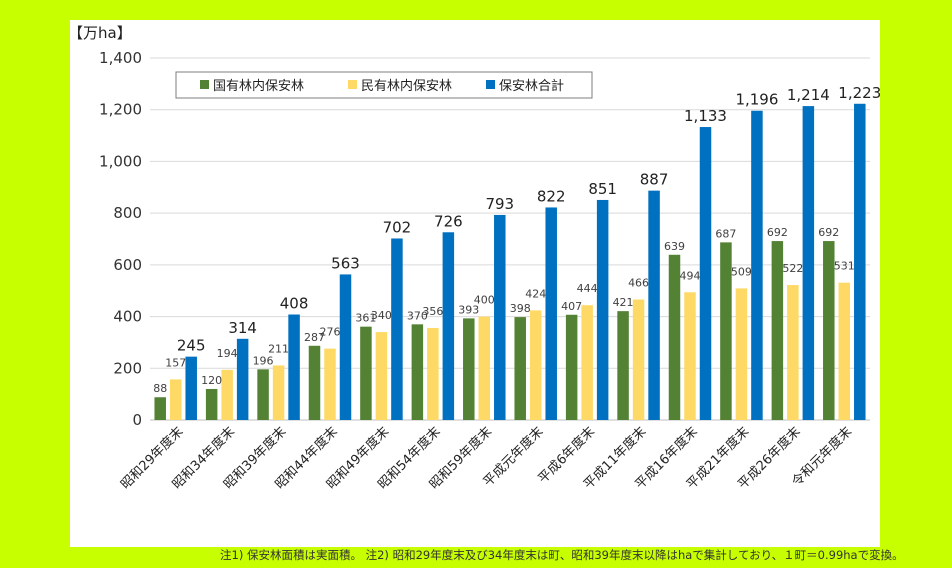  I want to click on y-axis-ticks: 0 200 400 600 800 1,000 1,200 1,400, so click(120, 239).